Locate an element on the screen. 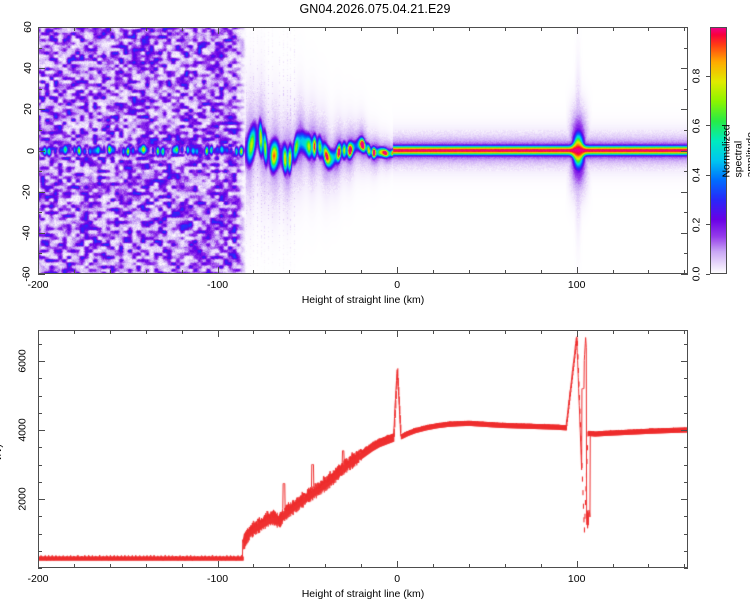  colorbar-gradient is located at coordinates (718, 150).